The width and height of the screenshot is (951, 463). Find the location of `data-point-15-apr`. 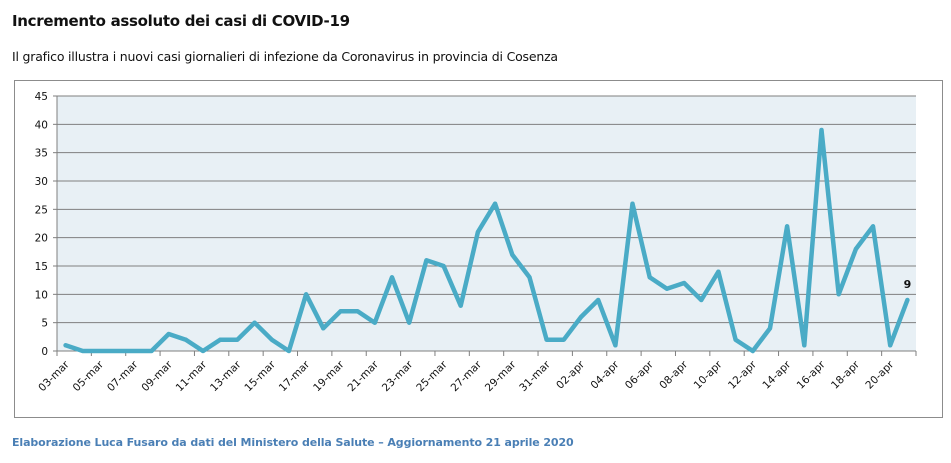

data-point-15-apr is located at coordinates (804, 345).